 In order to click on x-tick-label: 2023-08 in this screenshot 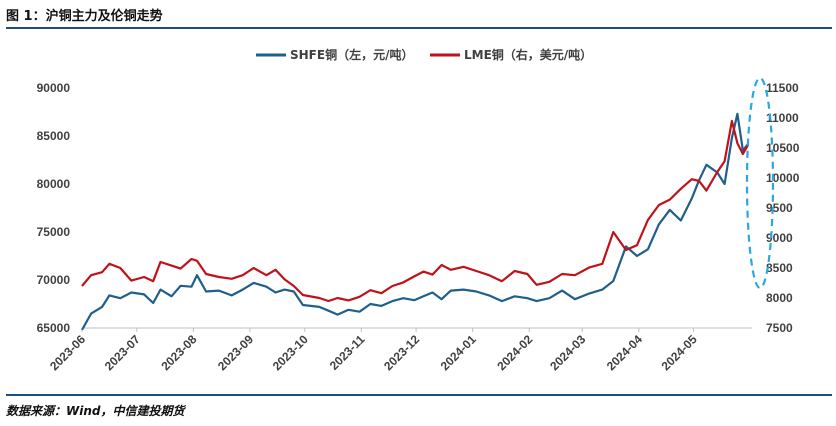, I will do `click(178, 352)`.